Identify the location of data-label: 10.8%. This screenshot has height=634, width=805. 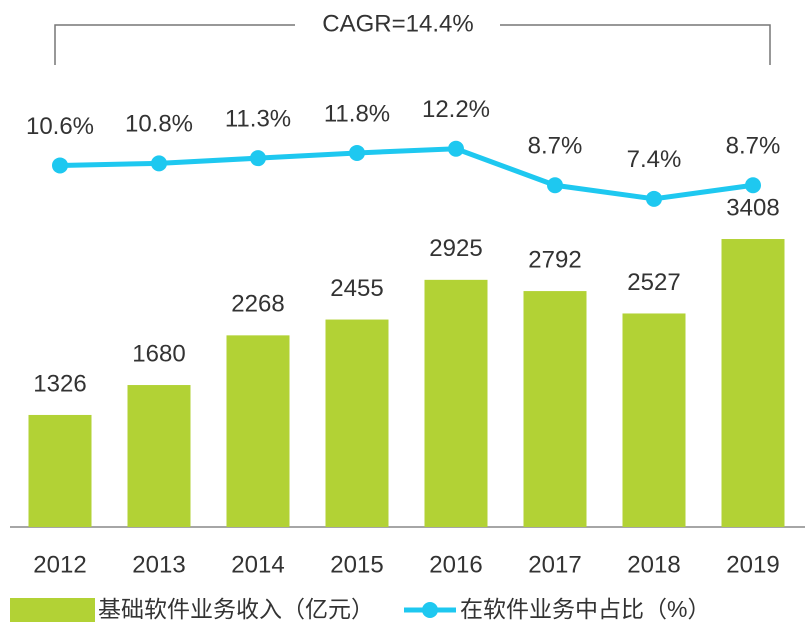
(159, 124).